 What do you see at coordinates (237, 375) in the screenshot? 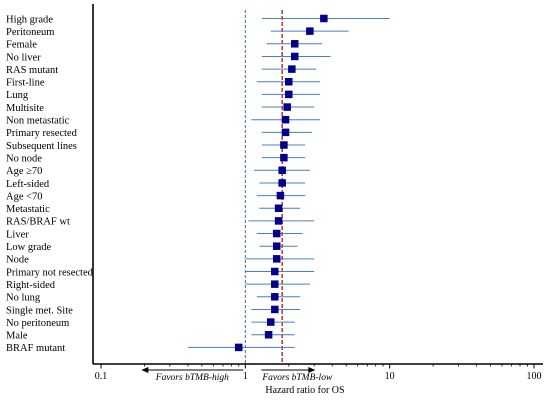
I see `favors-annotations: Favors bTMB-high Favors bTMB-low` at bounding box center [237, 375].